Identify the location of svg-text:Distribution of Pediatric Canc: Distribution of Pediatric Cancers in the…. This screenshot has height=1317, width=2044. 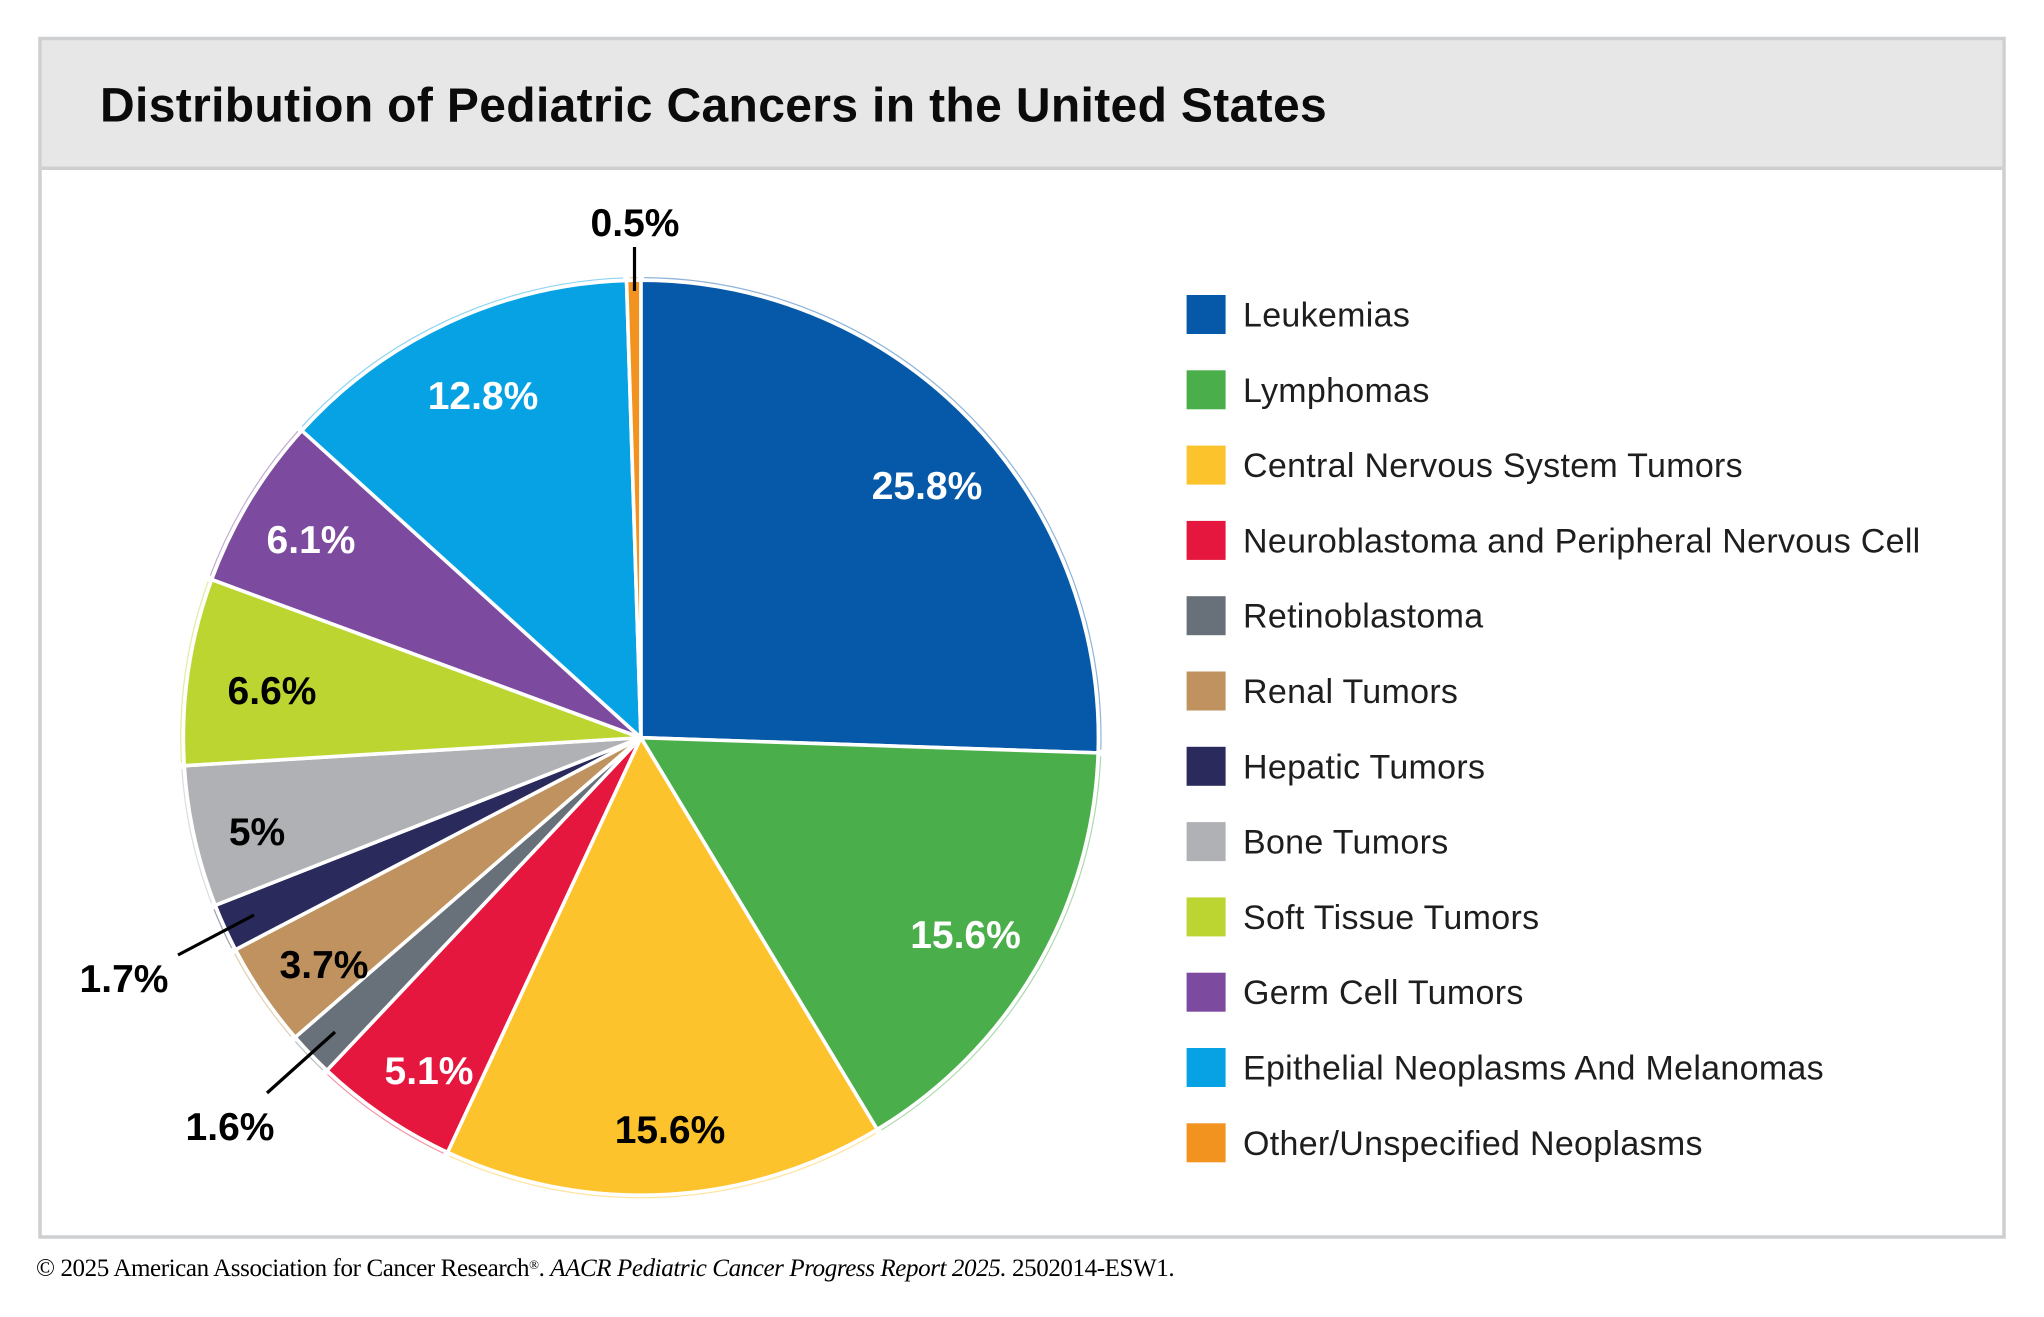
(713, 106).